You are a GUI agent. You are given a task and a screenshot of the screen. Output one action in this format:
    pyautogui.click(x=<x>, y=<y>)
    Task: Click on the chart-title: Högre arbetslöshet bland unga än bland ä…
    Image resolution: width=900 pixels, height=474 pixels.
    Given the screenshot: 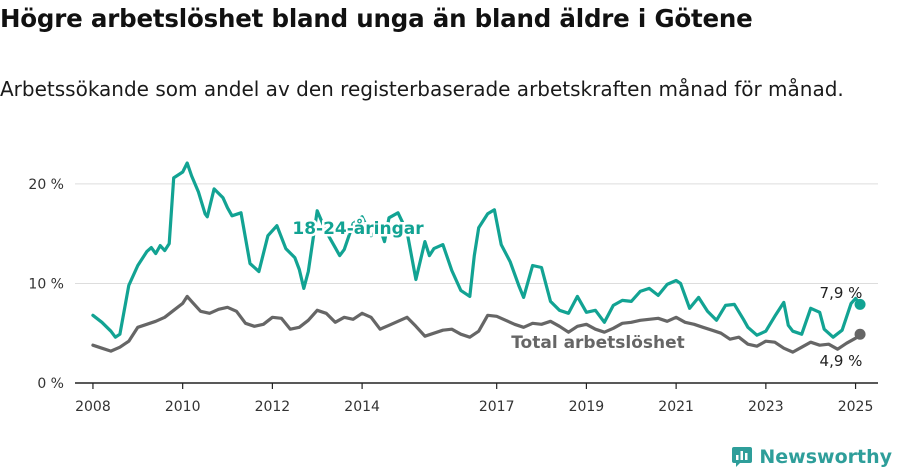 What is the action you would take?
    pyautogui.click(x=376, y=18)
    